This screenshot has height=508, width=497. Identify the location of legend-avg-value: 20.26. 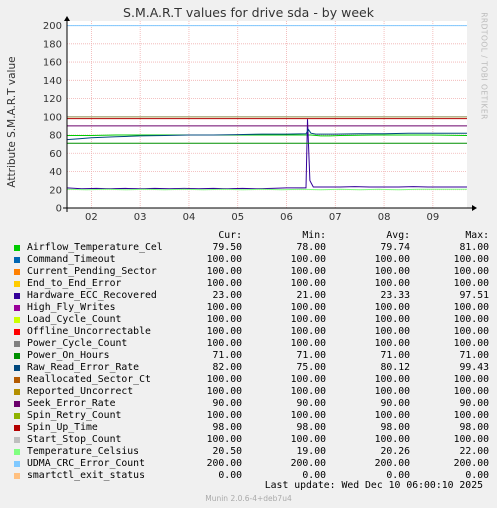
(395, 451).